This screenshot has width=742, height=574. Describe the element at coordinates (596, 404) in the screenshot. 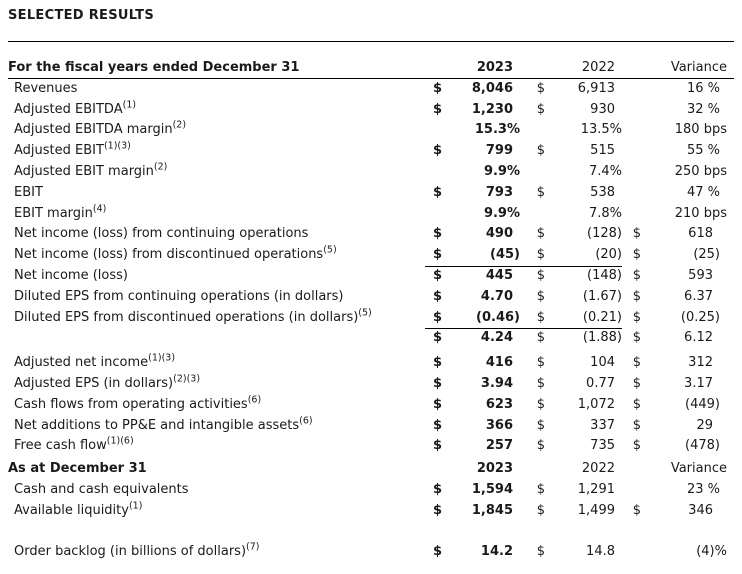

I see `value-2022: 1,072` at that location.